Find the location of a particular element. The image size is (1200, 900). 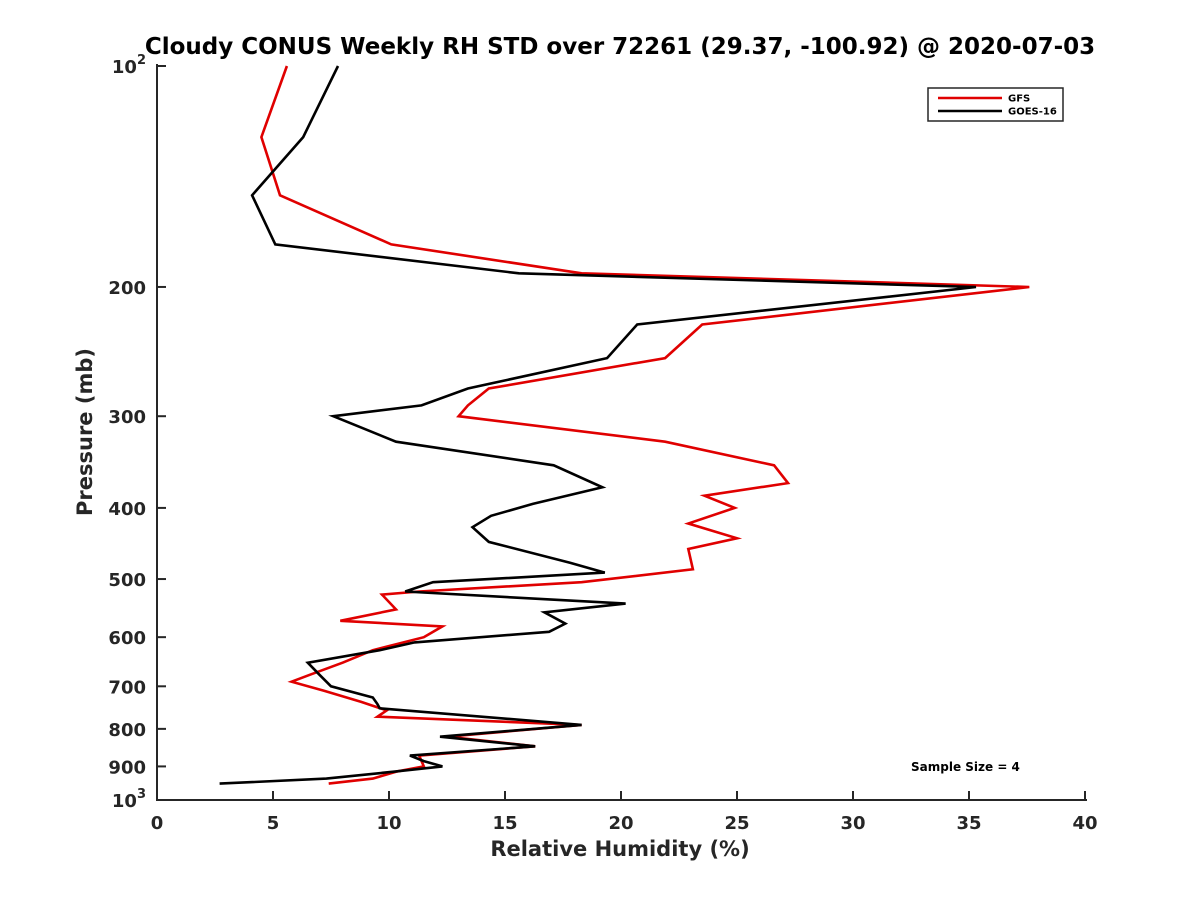

y-tick-label: 700 is located at coordinates (127, 687).